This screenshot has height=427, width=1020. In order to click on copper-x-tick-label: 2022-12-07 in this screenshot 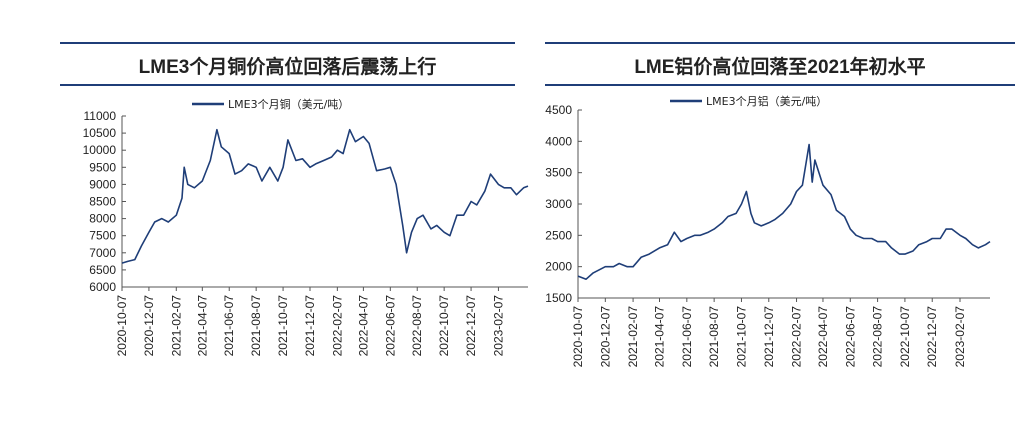, I will do `click(471, 326)`.